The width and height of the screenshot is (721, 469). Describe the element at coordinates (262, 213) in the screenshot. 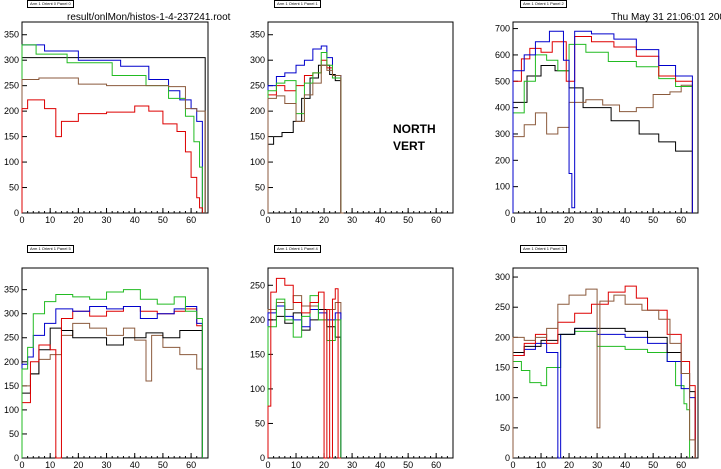

I see `y-tick-label-1-0: 0` at that location.